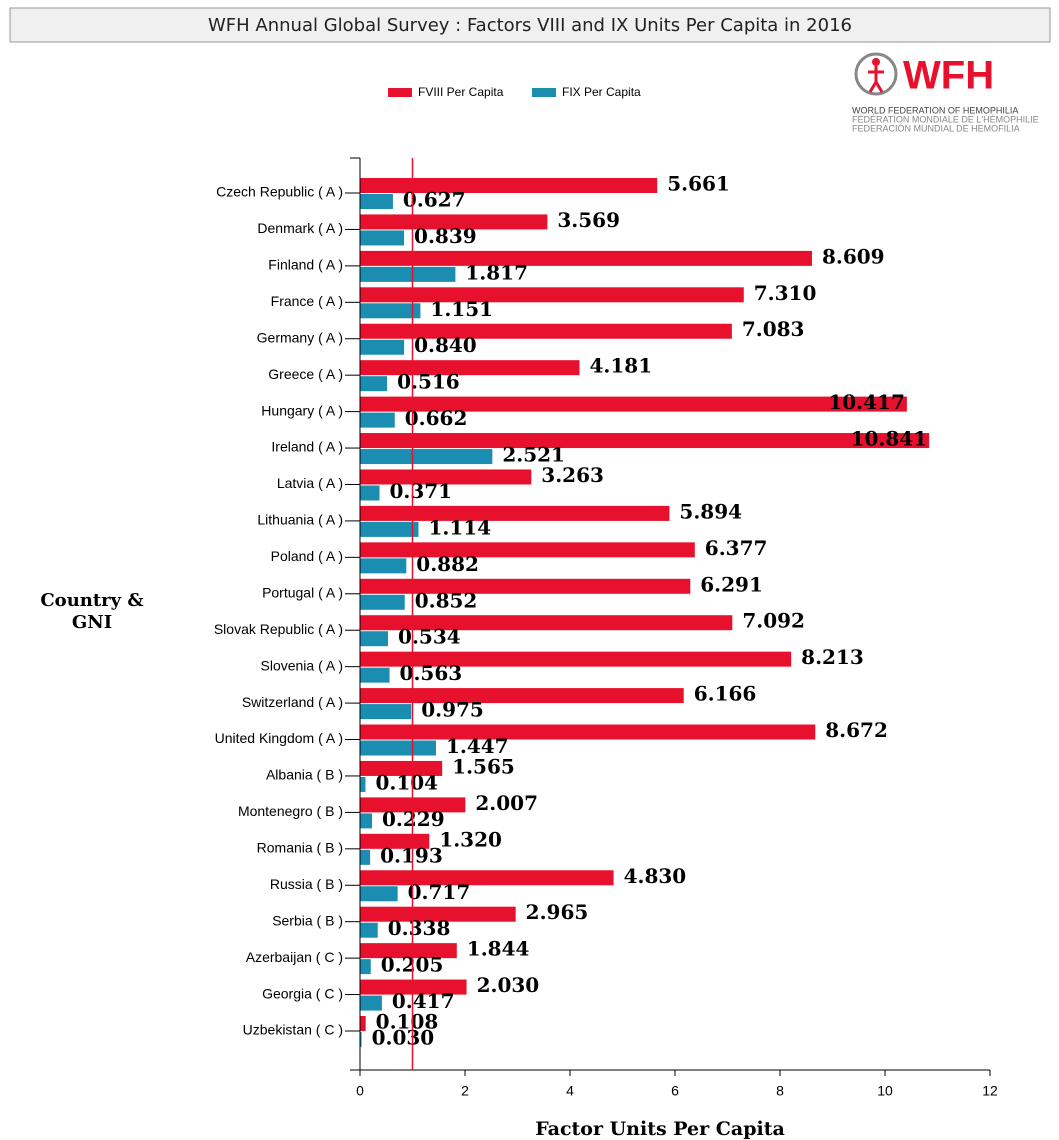 This screenshot has width=1059, height=1140. What do you see at coordinates (423, 1001) in the screenshot?
I see `data-label: 0.417` at bounding box center [423, 1001].